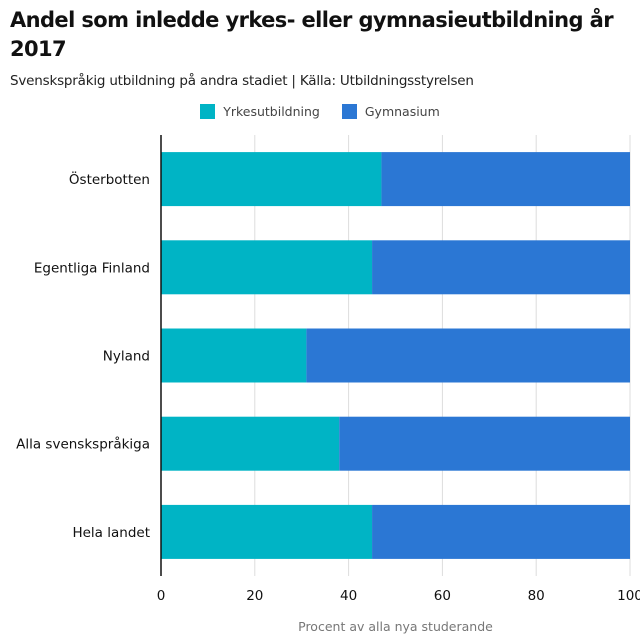 The image size is (640, 640). What do you see at coordinates (111, 533) in the screenshot?
I see `category-label: Hela landet` at bounding box center [111, 533].